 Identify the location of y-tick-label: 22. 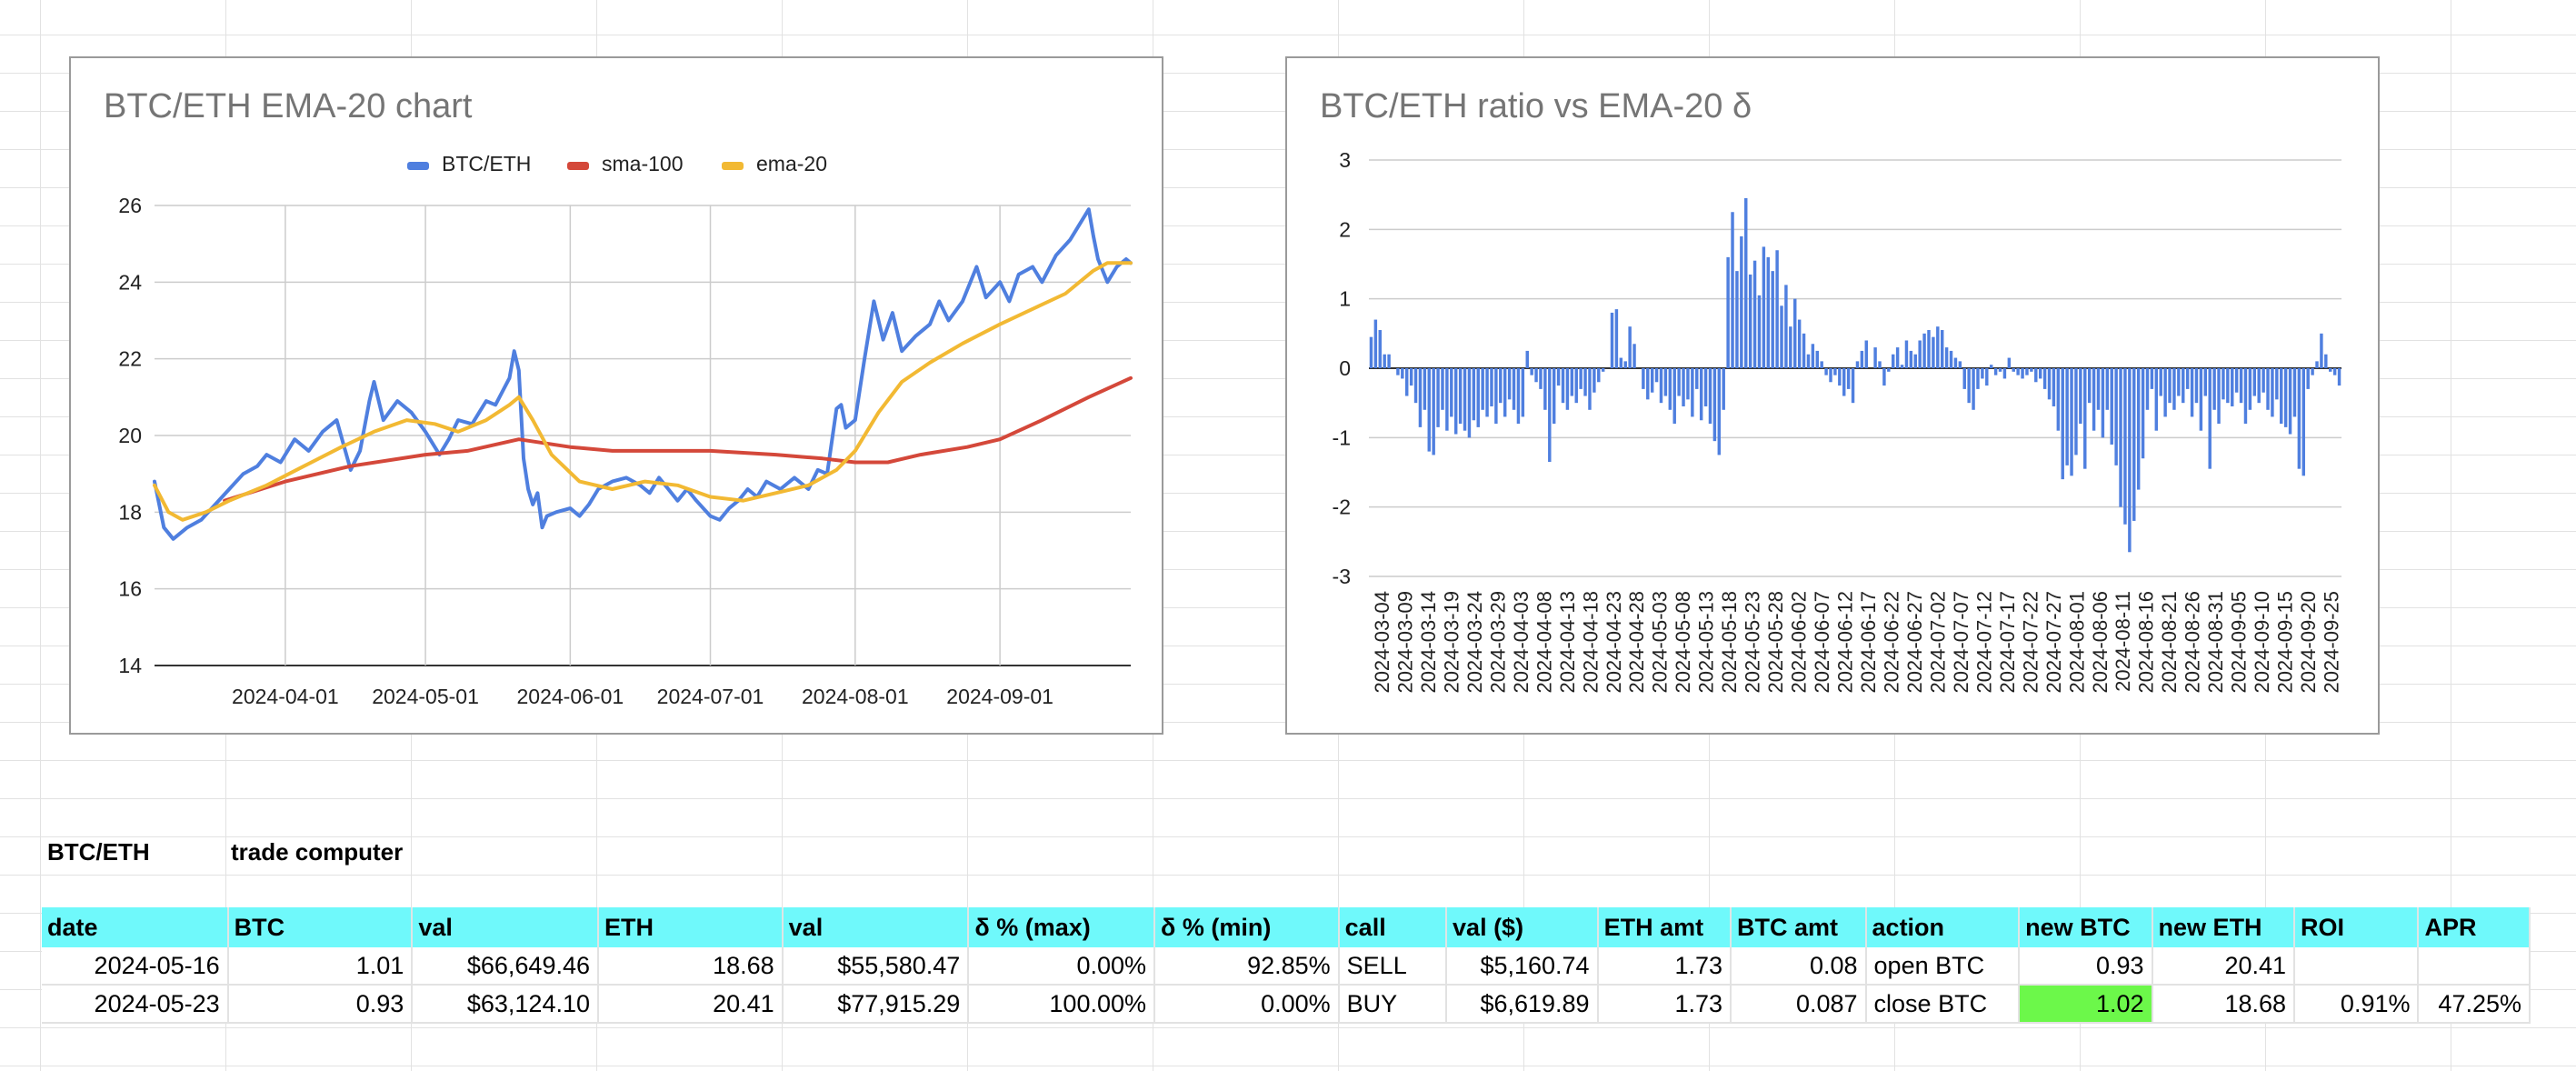
(130, 359).